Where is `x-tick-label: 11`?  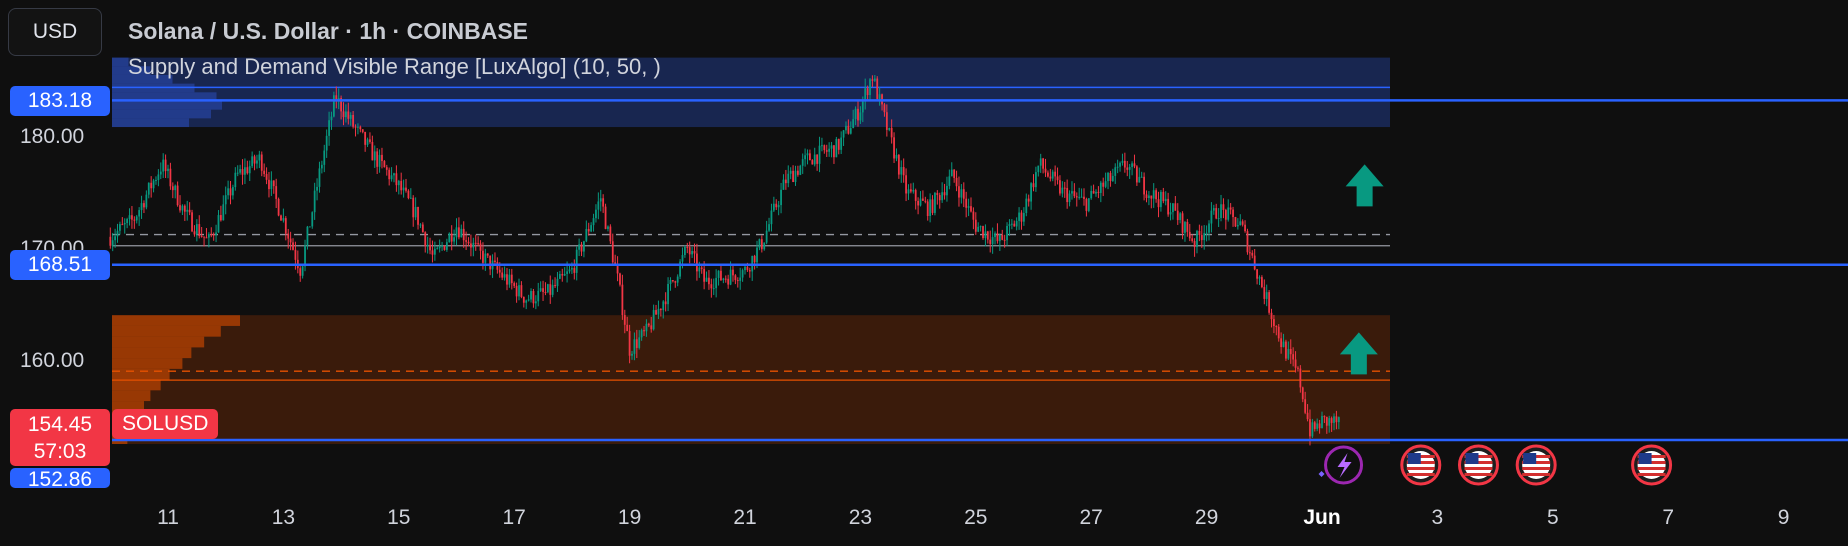 x-tick-label: 11 is located at coordinates (168, 517).